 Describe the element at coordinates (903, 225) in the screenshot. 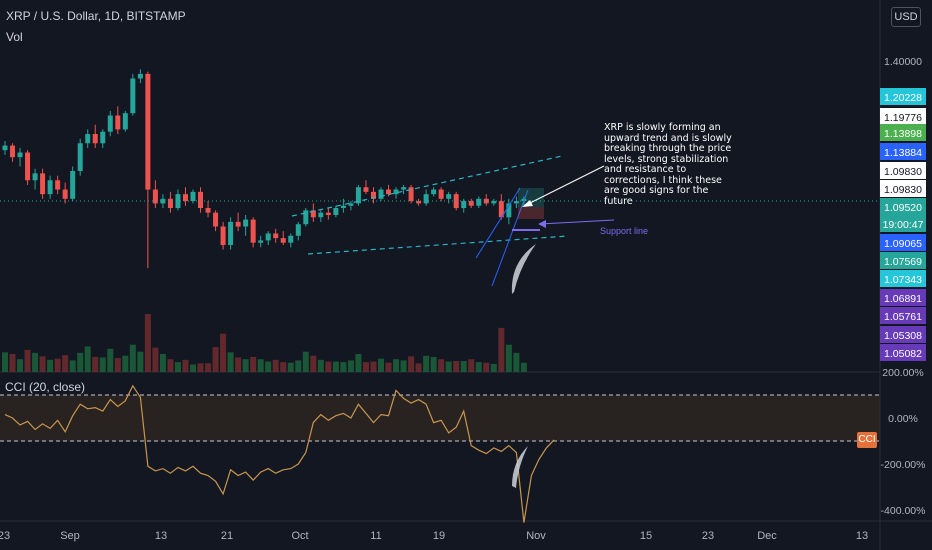

I see `price-label: 19:00:47` at that location.